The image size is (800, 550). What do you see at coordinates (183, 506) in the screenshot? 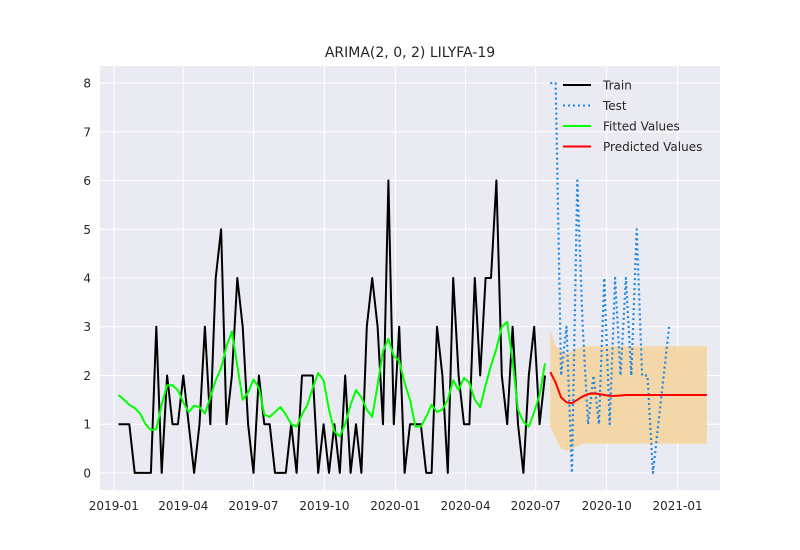
I see `x-tick-label: 2019-04` at bounding box center [183, 506].